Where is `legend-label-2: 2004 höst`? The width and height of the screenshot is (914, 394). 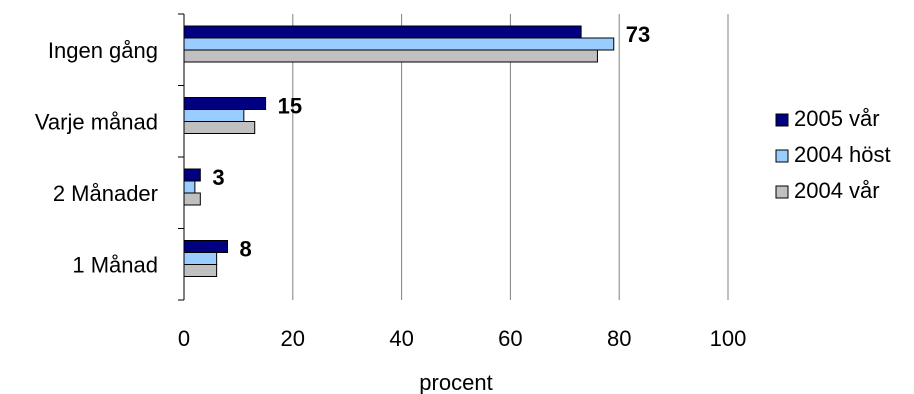 legend-label-2: 2004 höst is located at coordinates (842, 154).